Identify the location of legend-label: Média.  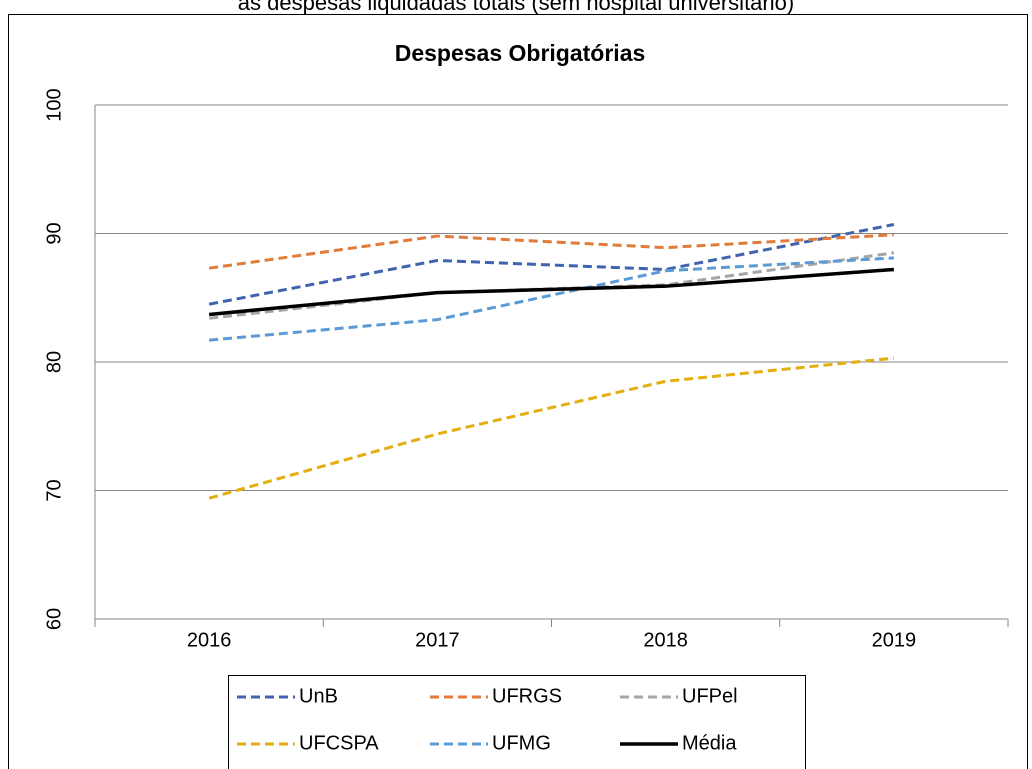
(709, 743).